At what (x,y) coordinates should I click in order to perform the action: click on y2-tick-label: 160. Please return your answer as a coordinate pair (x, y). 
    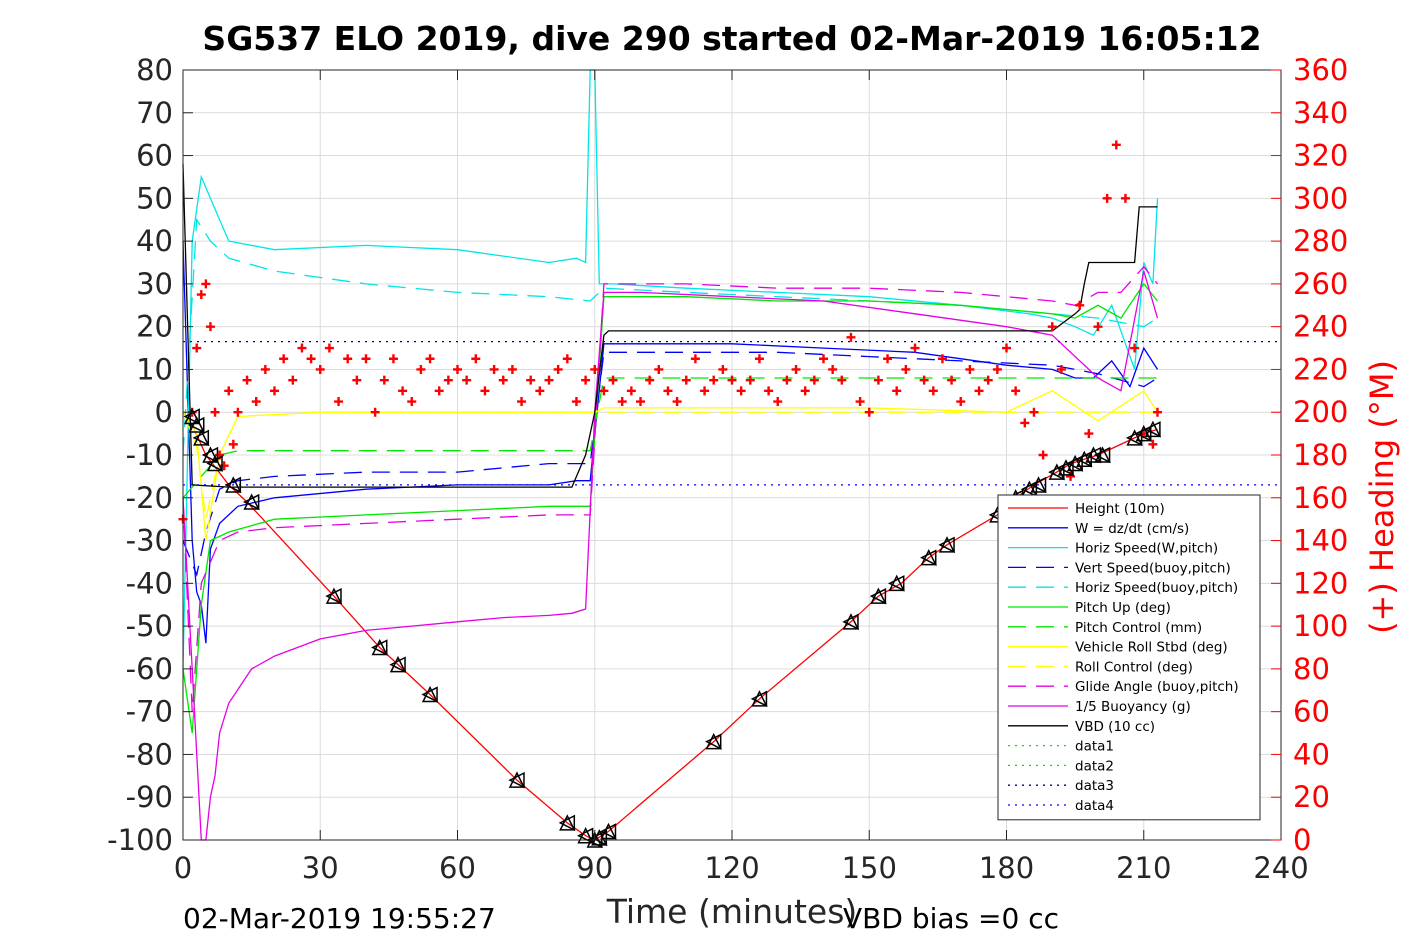
    Looking at the image, I should click on (1320, 498).